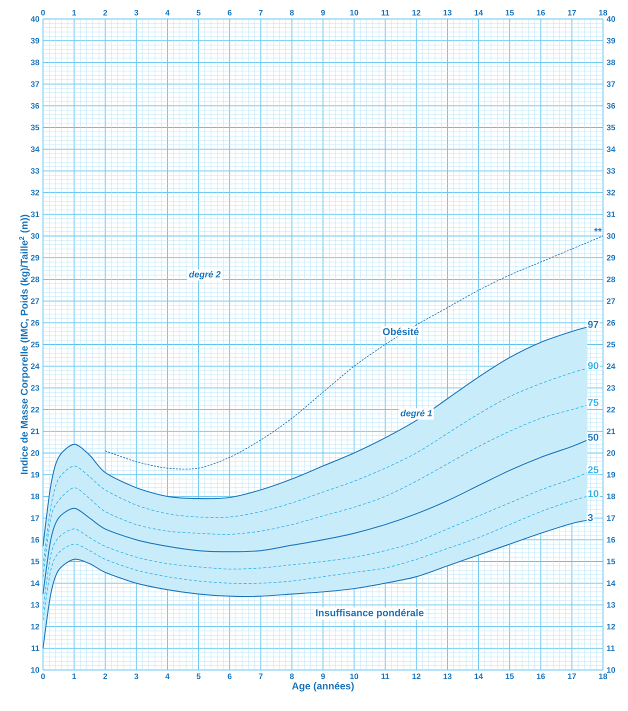 The image size is (628, 711). I want to click on series-label: 97, so click(593, 324).